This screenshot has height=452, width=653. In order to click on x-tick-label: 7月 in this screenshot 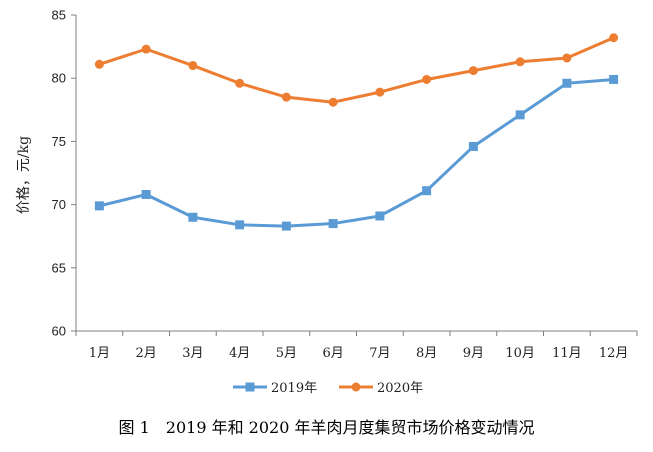, I will do `click(379, 353)`.